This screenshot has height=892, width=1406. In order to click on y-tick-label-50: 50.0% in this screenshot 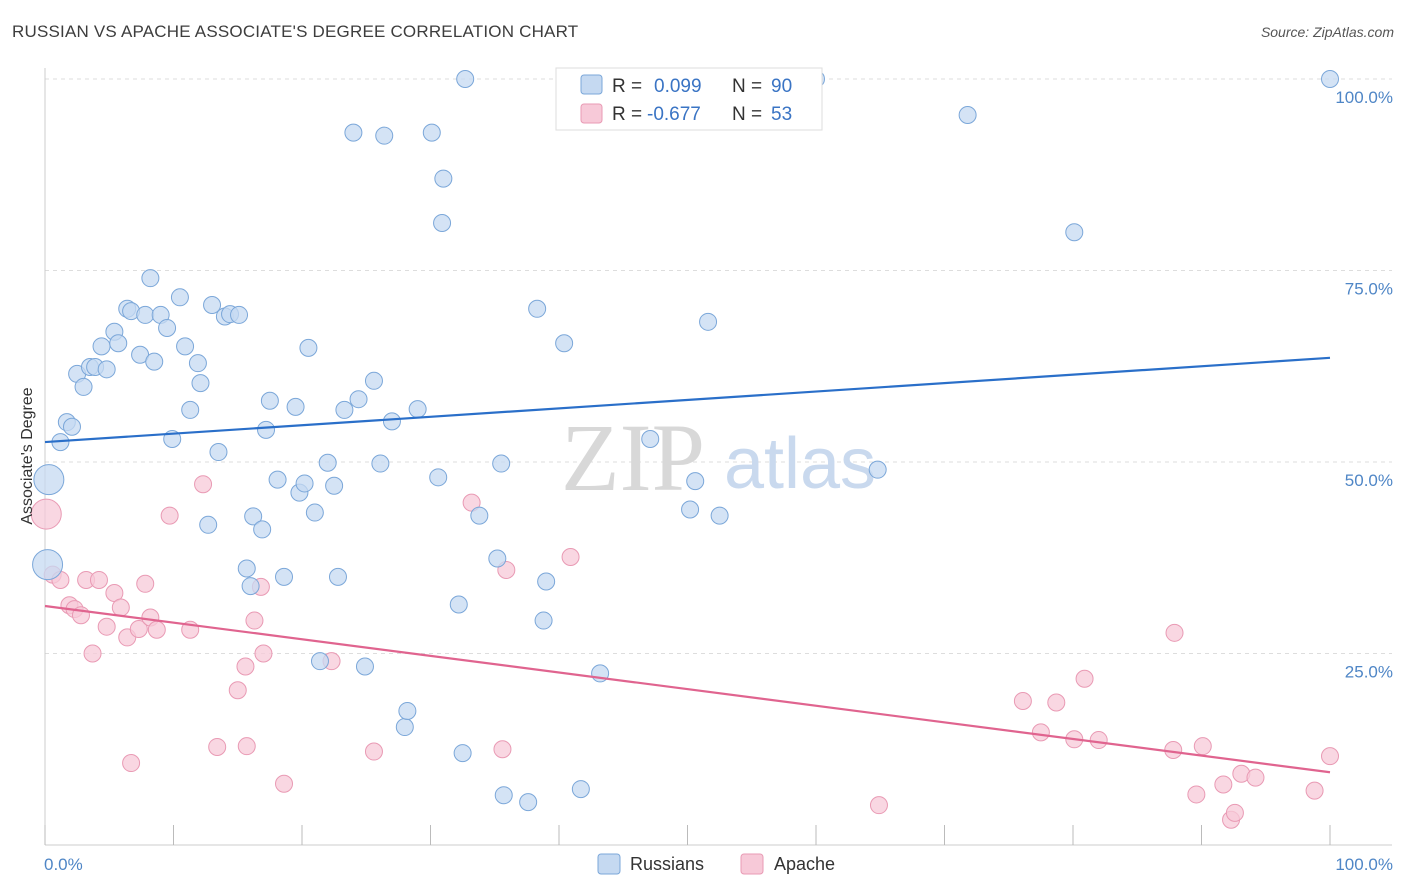, I will do `click(1369, 480)`.